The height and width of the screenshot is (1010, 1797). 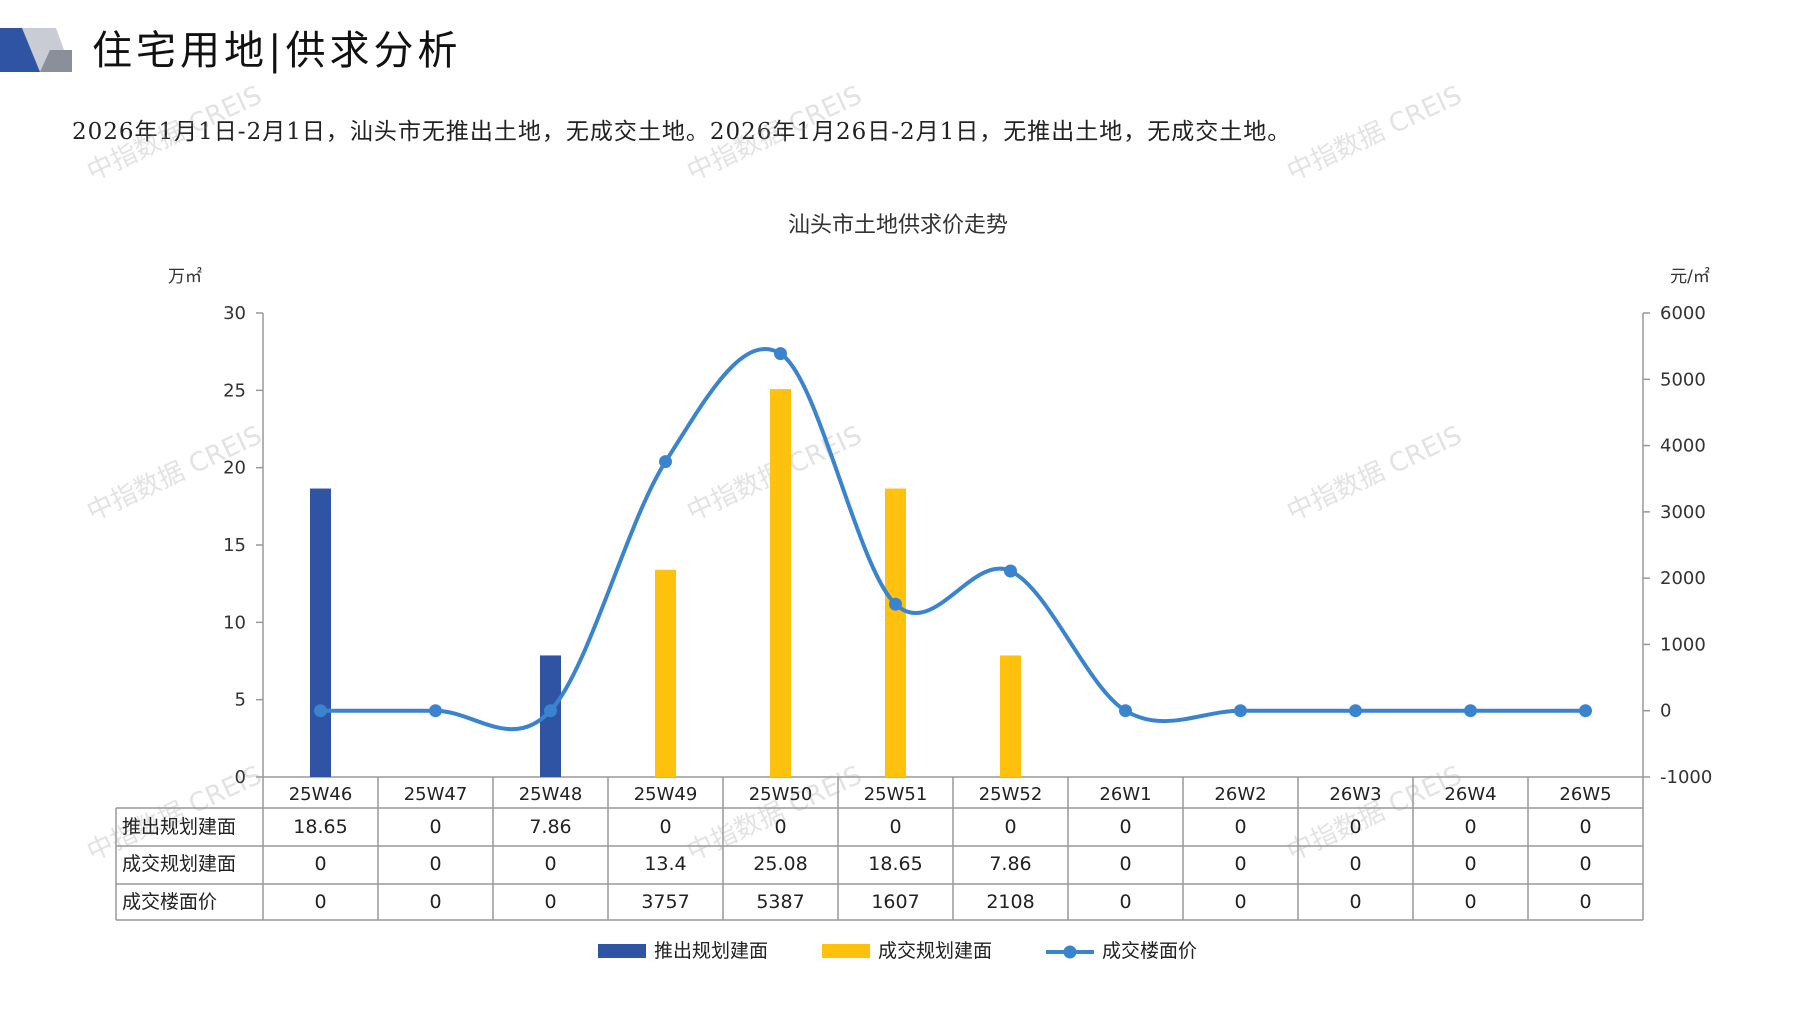 What do you see at coordinates (622, 951) in the screenshot?
I see `legend-swatch-supply` at bounding box center [622, 951].